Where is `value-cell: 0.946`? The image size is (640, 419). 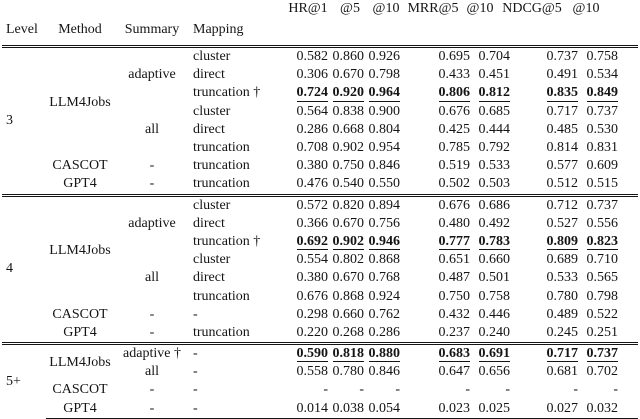 value-cell: 0.946 is located at coordinates (386, 242).